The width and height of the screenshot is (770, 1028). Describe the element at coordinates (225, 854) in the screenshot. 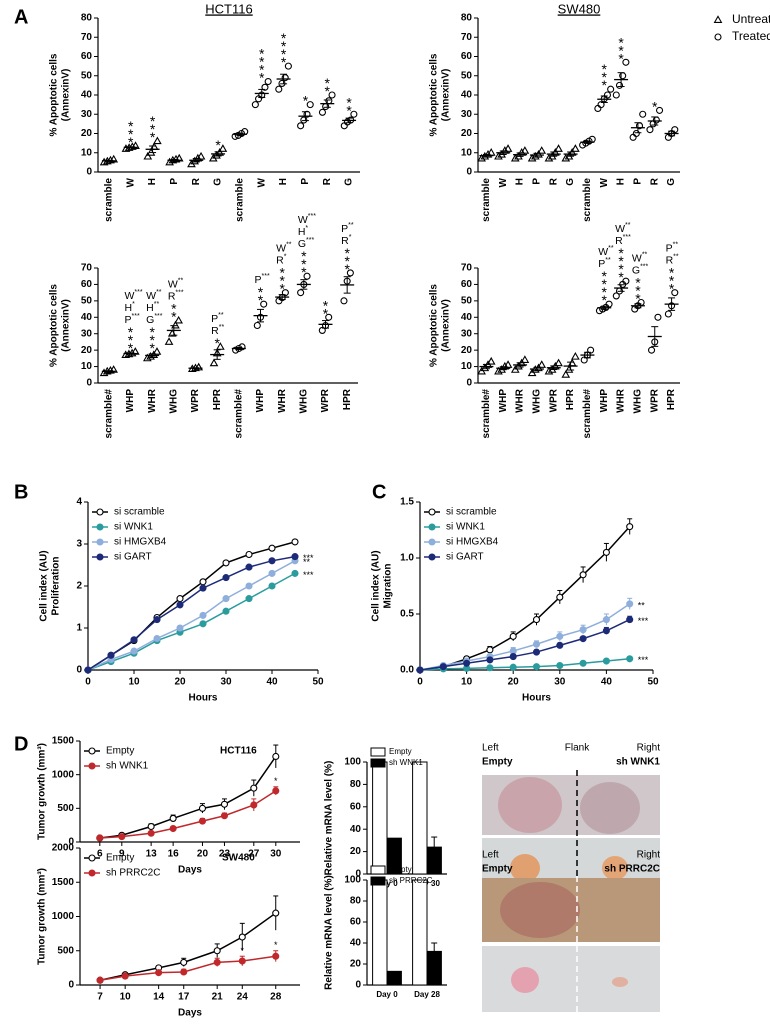

I see `x-tick-label: 23` at that location.